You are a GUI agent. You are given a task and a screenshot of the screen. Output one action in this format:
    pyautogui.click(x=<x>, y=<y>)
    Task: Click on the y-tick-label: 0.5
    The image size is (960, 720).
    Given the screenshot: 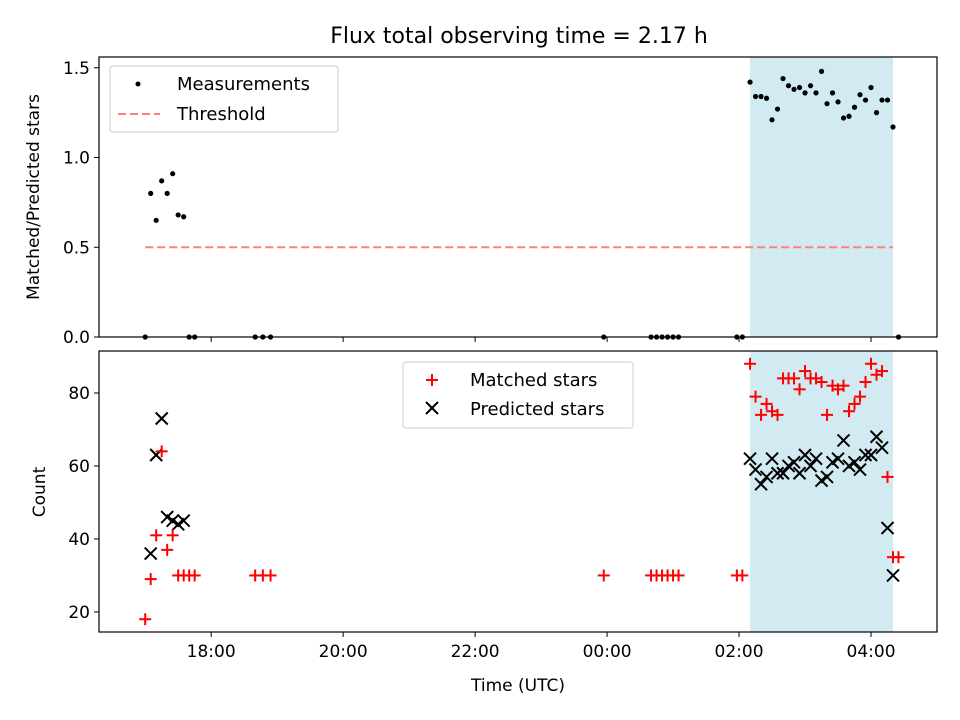 What is the action you would take?
    pyautogui.click(x=76, y=248)
    